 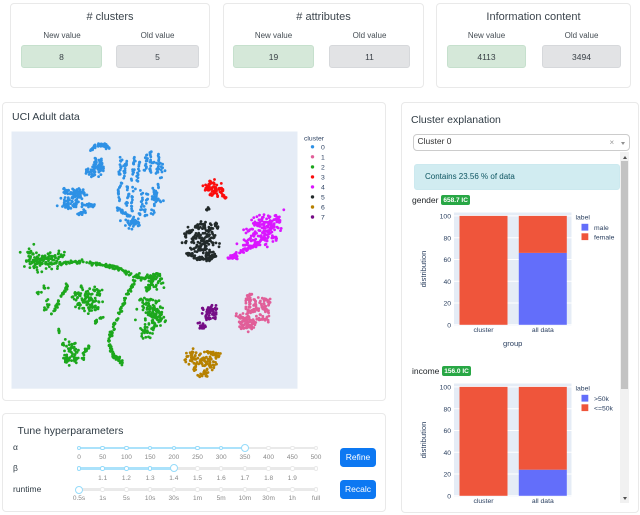 What do you see at coordinates (323, 187) in the screenshot?
I see `svg-text: 4` at bounding box center [323, 187].